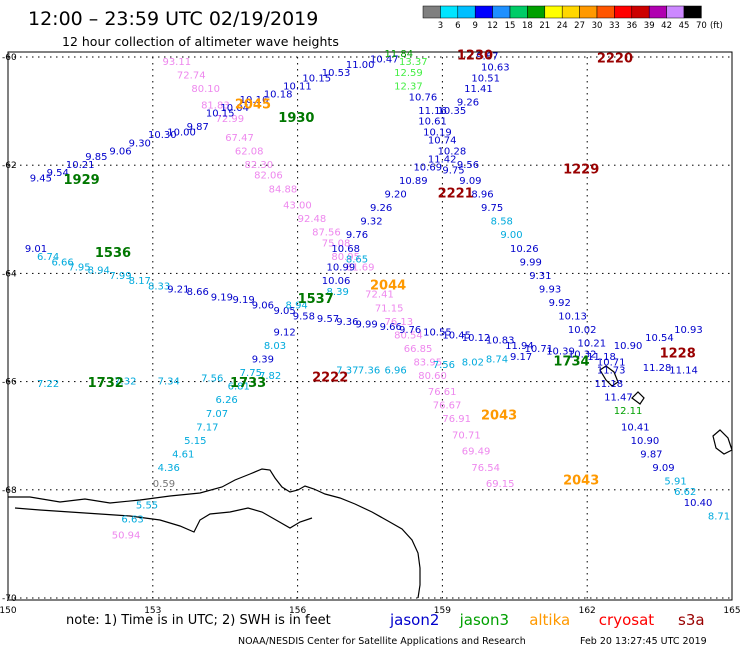 This screenshot has width=740, height=650. What do you see at coordinates (259, 165) in the screenshot?
I see `wave-height-value: 82.30` at bounding box center [259, 165].